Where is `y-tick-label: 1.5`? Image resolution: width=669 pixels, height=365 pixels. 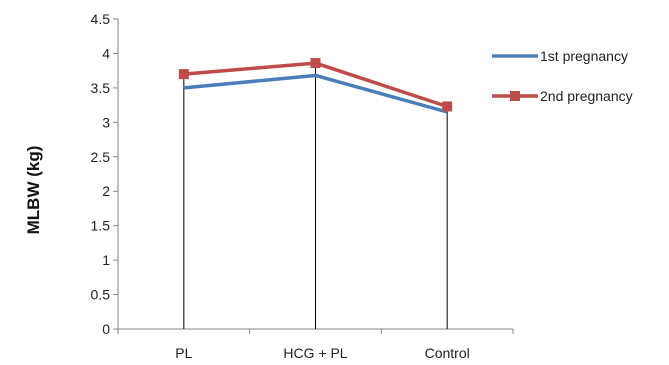
y-tick-label: 1.5 is located at coordinates (101, 226).